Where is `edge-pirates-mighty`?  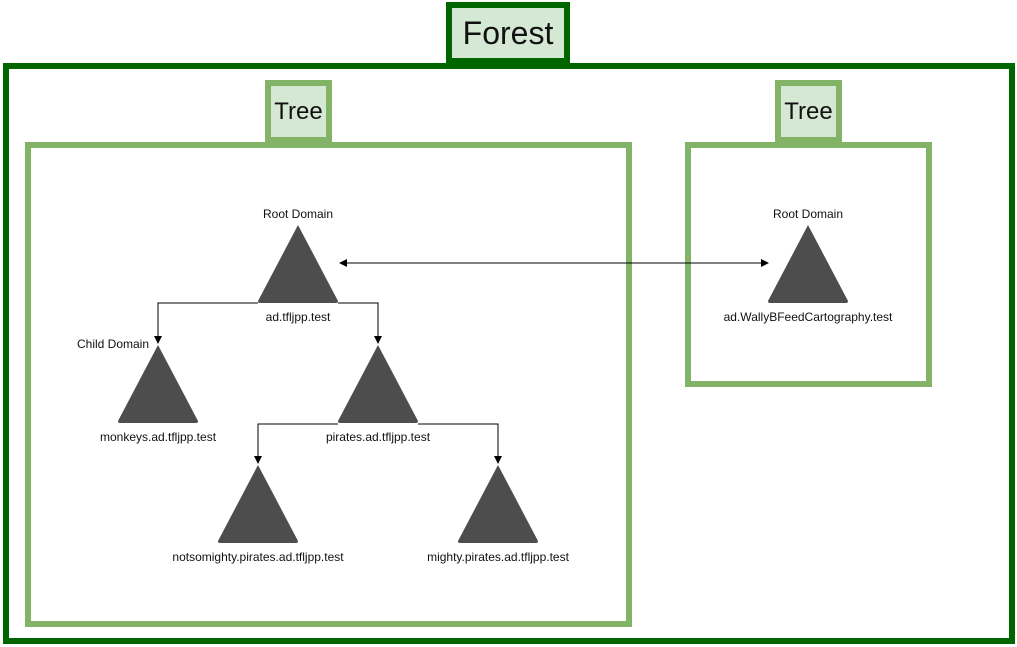 edge-pirates-mighty is located at coordinates (460, 443).